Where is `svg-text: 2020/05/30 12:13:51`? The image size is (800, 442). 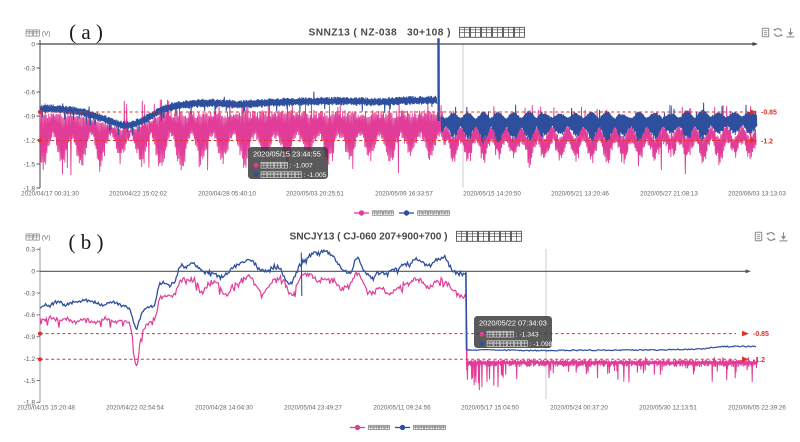
svg-text: 2020/05/30 12:13:51 is located at coordinates (668, 408).